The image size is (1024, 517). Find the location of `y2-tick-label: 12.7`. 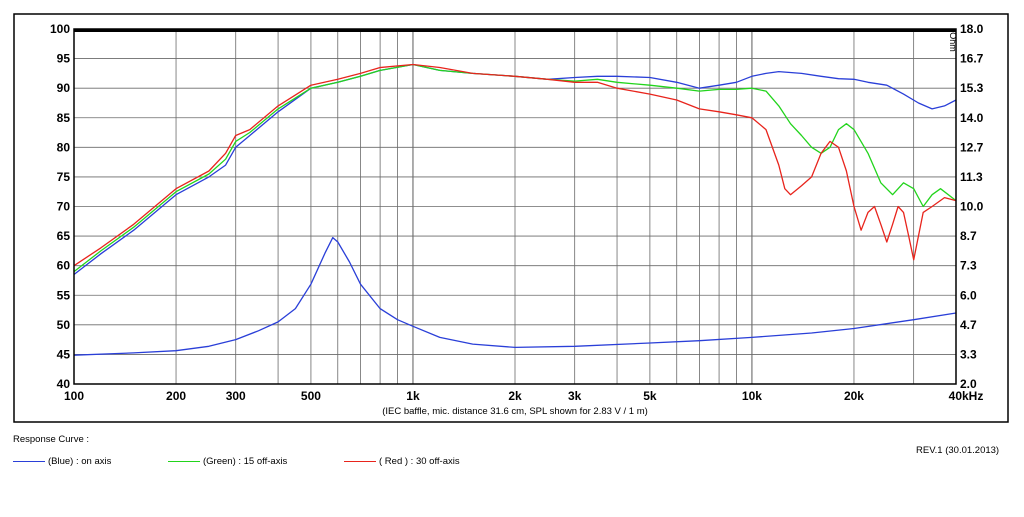

y2-tick-label: 12.7 is located at coordinates (972, 147).